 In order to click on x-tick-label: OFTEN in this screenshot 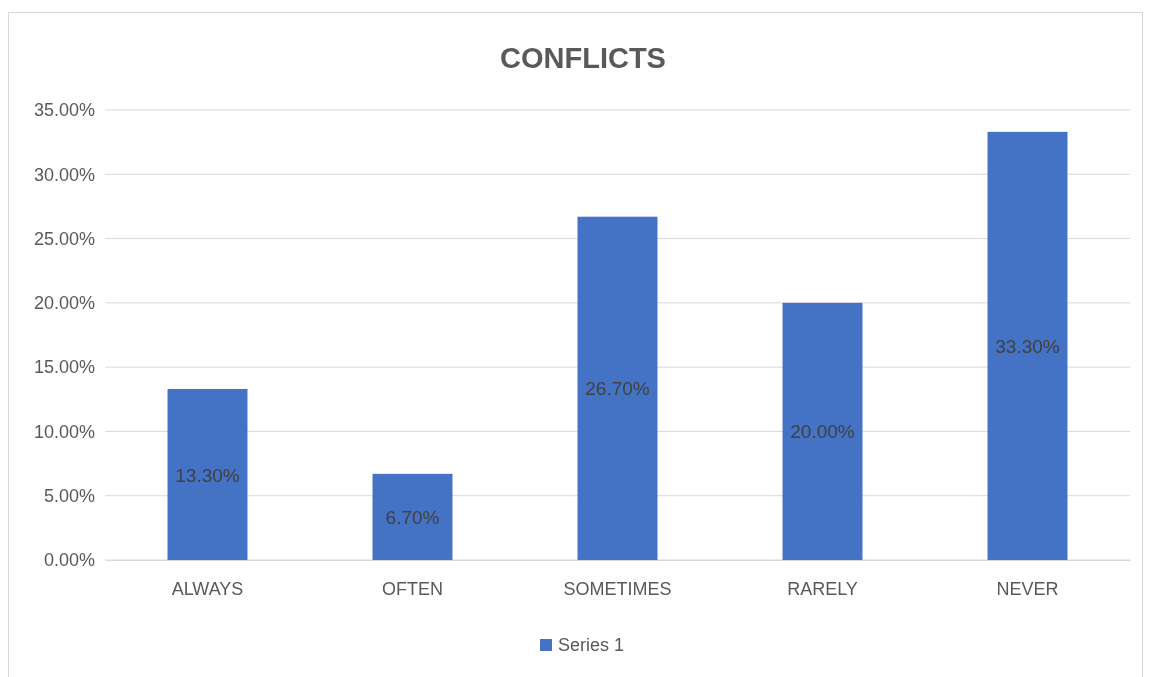, I will do `click(412, 588)`.